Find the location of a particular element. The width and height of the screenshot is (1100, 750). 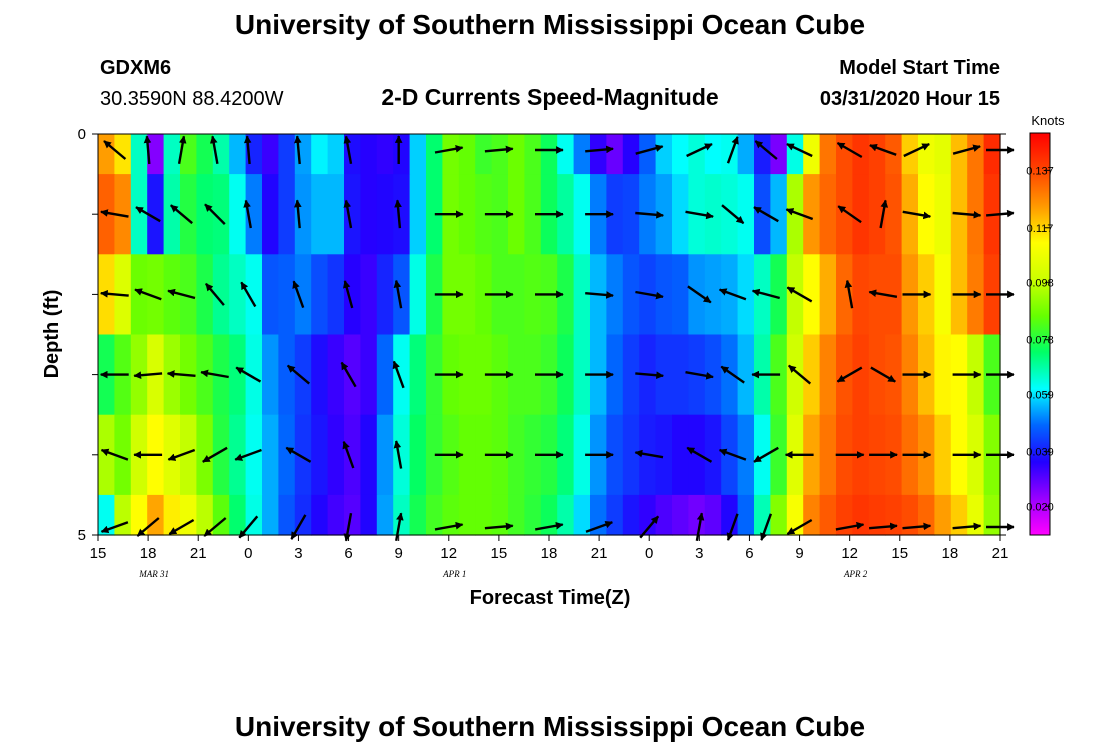

colorbar: 0.137 0.117 0.098 0.078 0.059 0.039 0.020 is located at coordinates (1040, 334).